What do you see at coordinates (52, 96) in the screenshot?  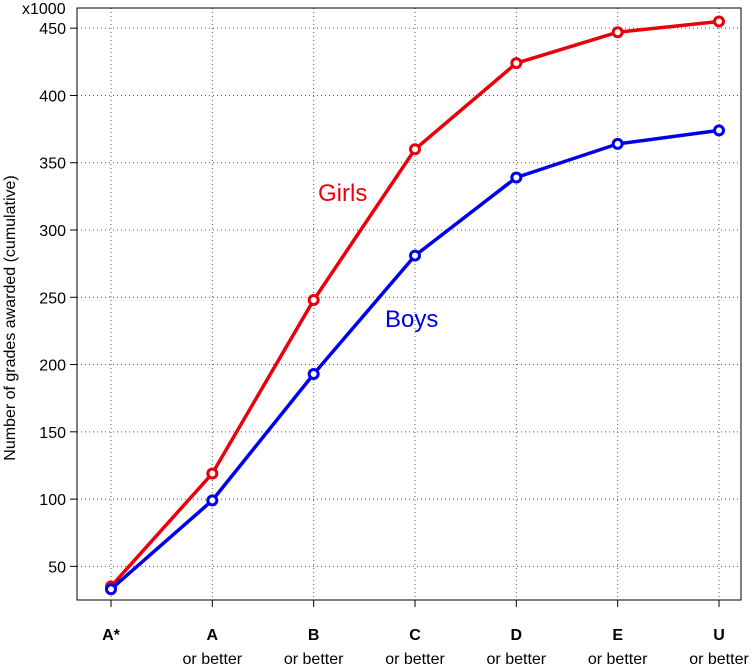 I see `y-tick-label: 400` at bounding box center [52, 96].